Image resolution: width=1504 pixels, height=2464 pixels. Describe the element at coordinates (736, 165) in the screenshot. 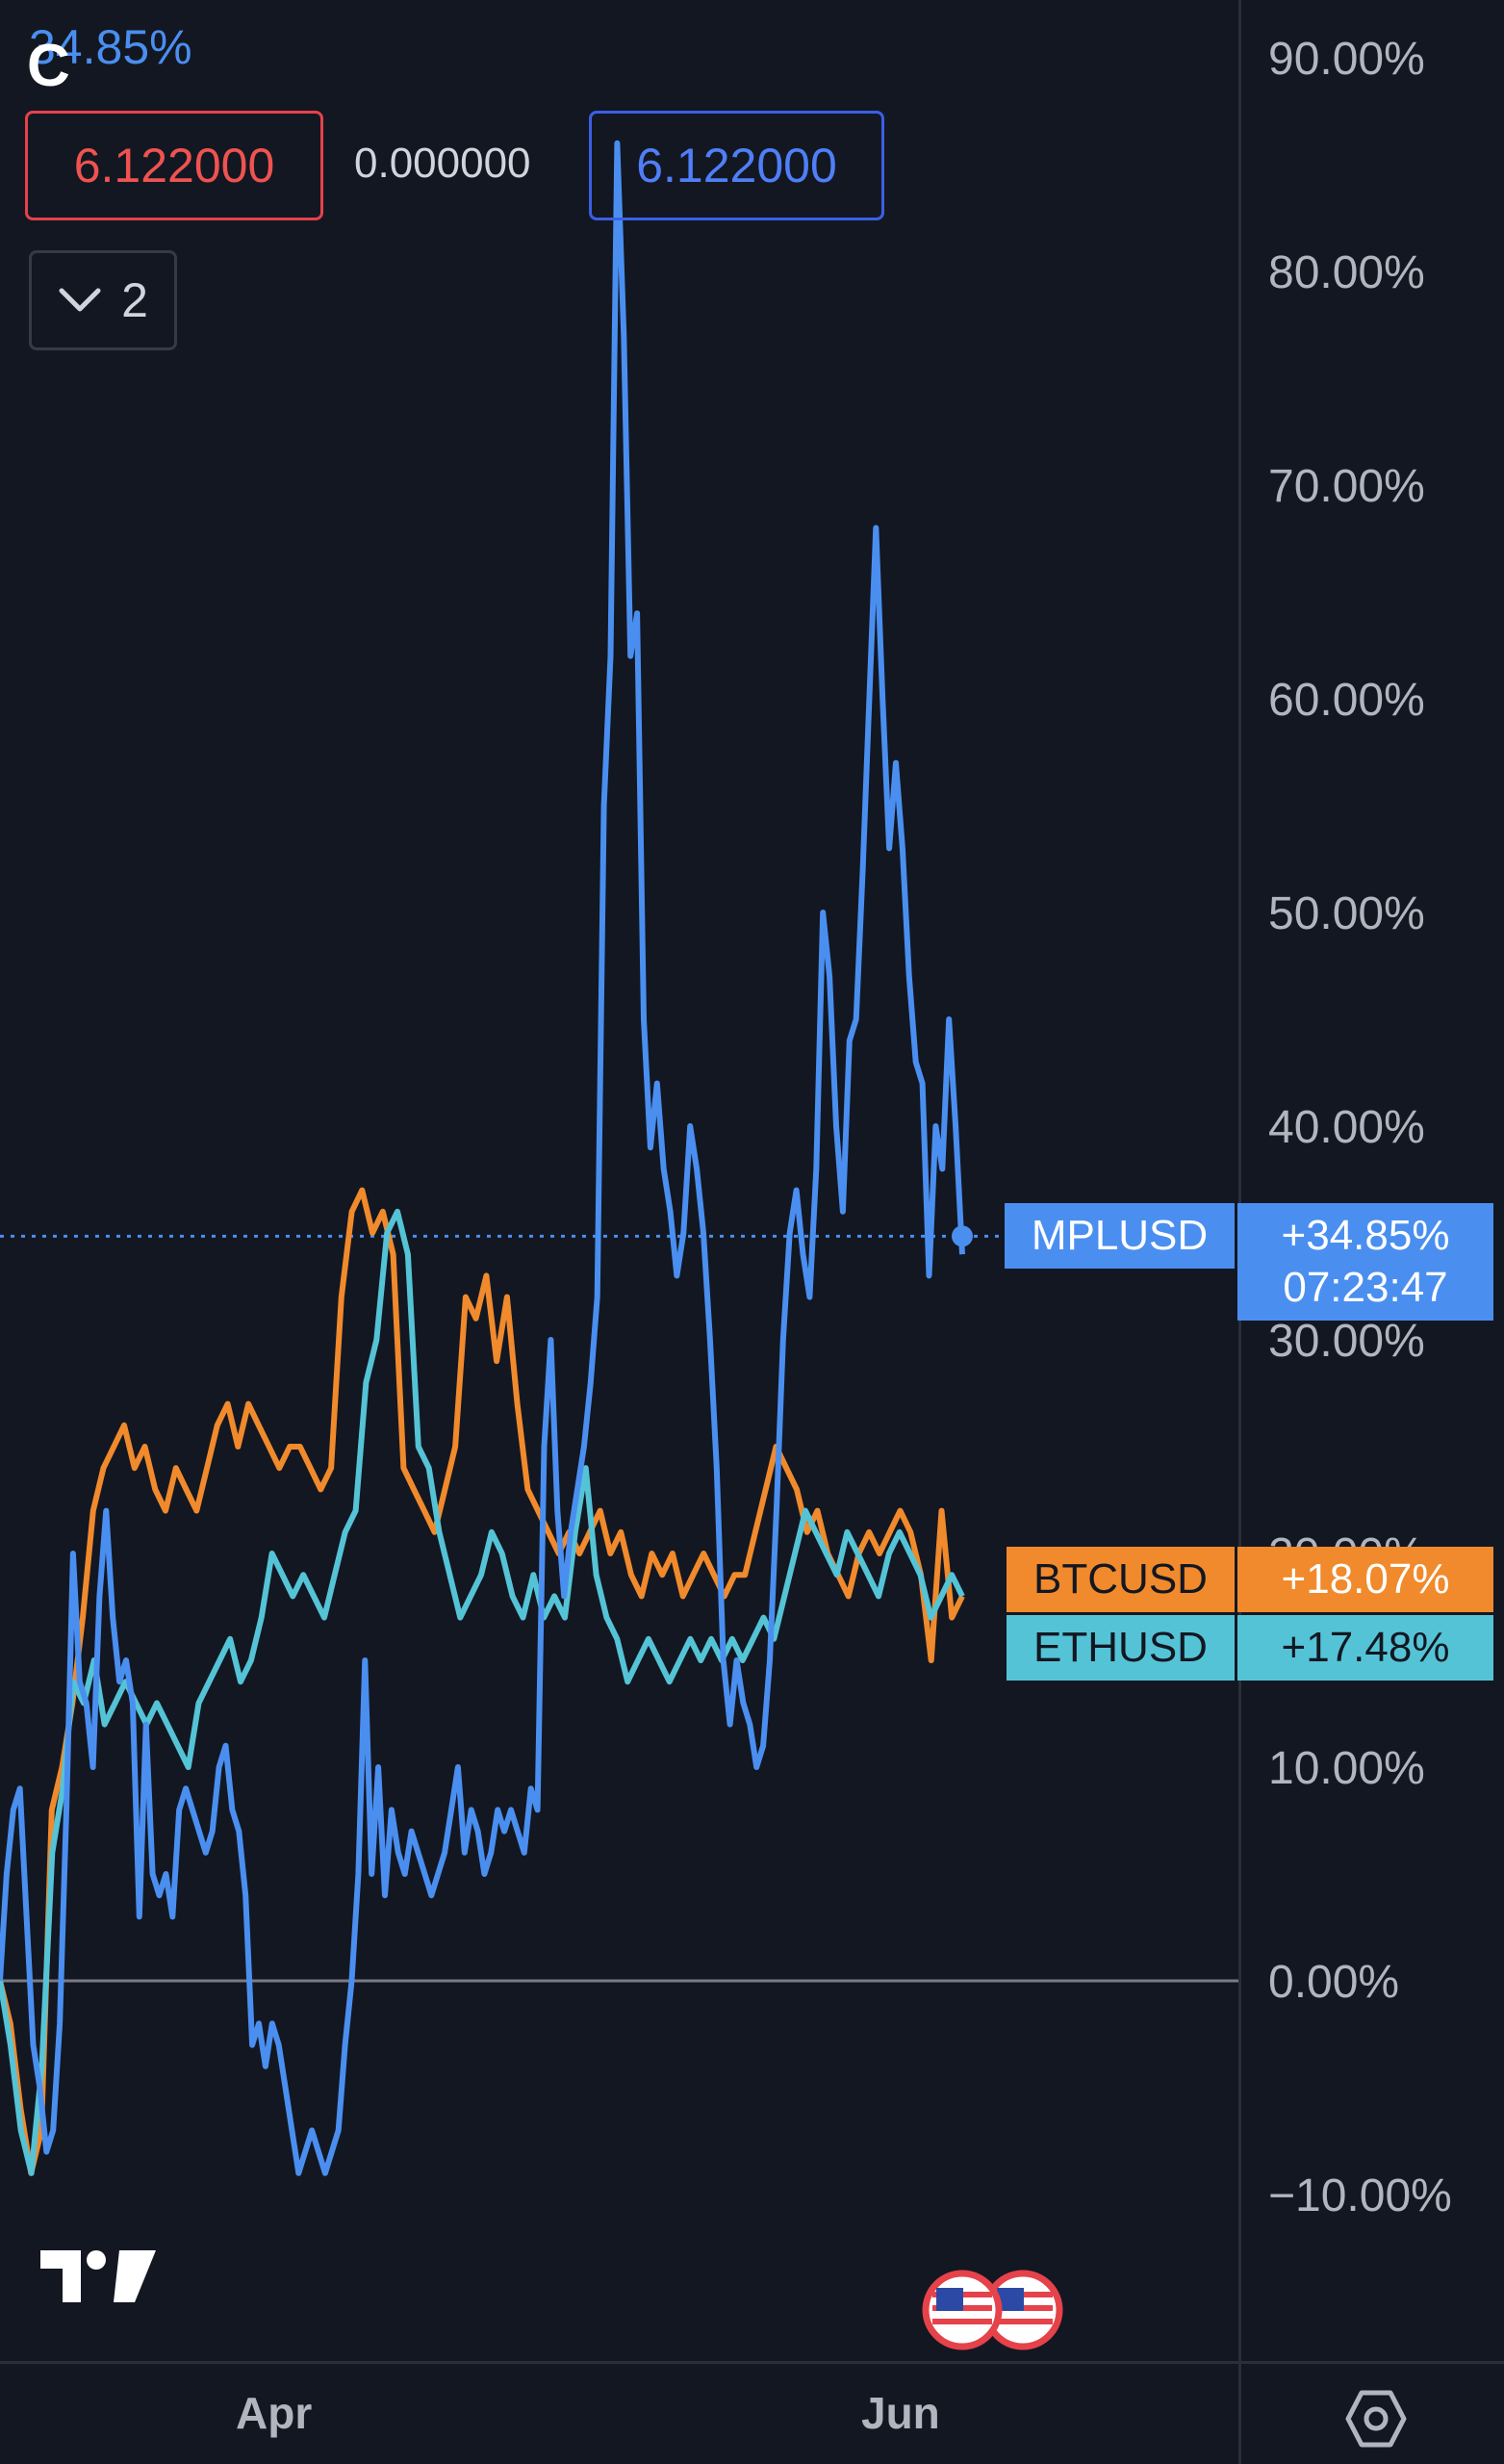

I see `buy-price-button: 6.122000` at that location.